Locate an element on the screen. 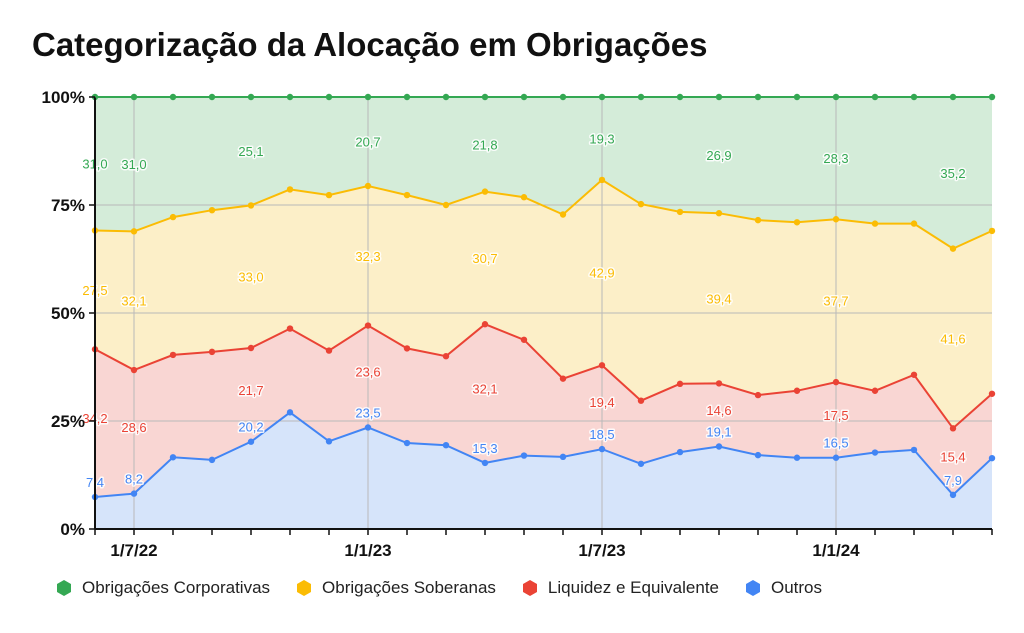  data-label: 30,7 is located at coordinates (484, 258).